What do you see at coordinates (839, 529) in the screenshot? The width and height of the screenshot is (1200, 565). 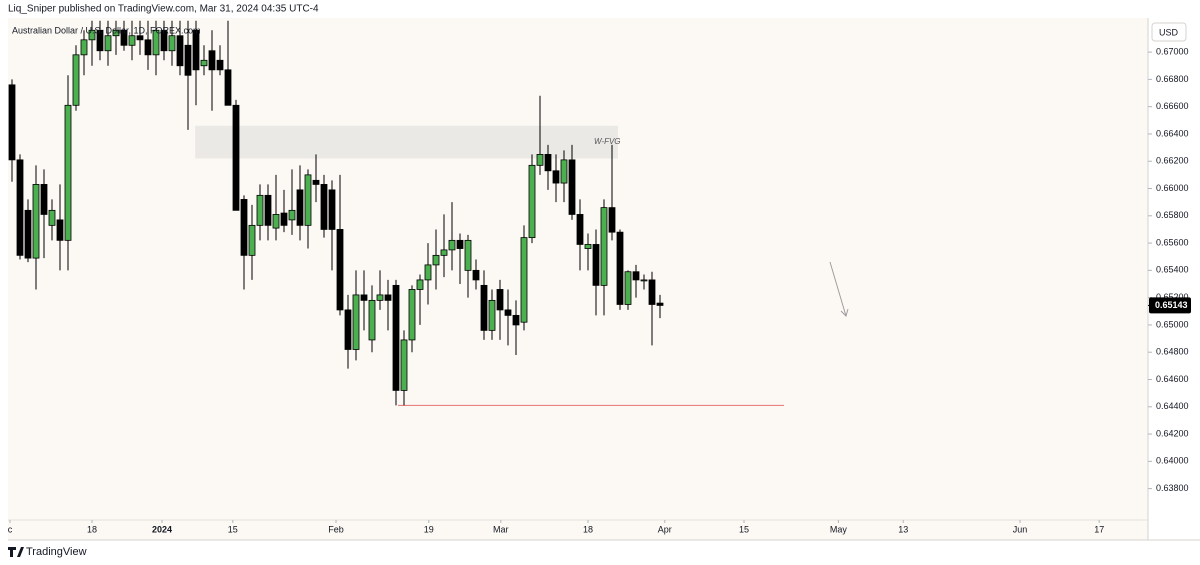 I see `x-tick-label: May` at bounding box center [839, 529].